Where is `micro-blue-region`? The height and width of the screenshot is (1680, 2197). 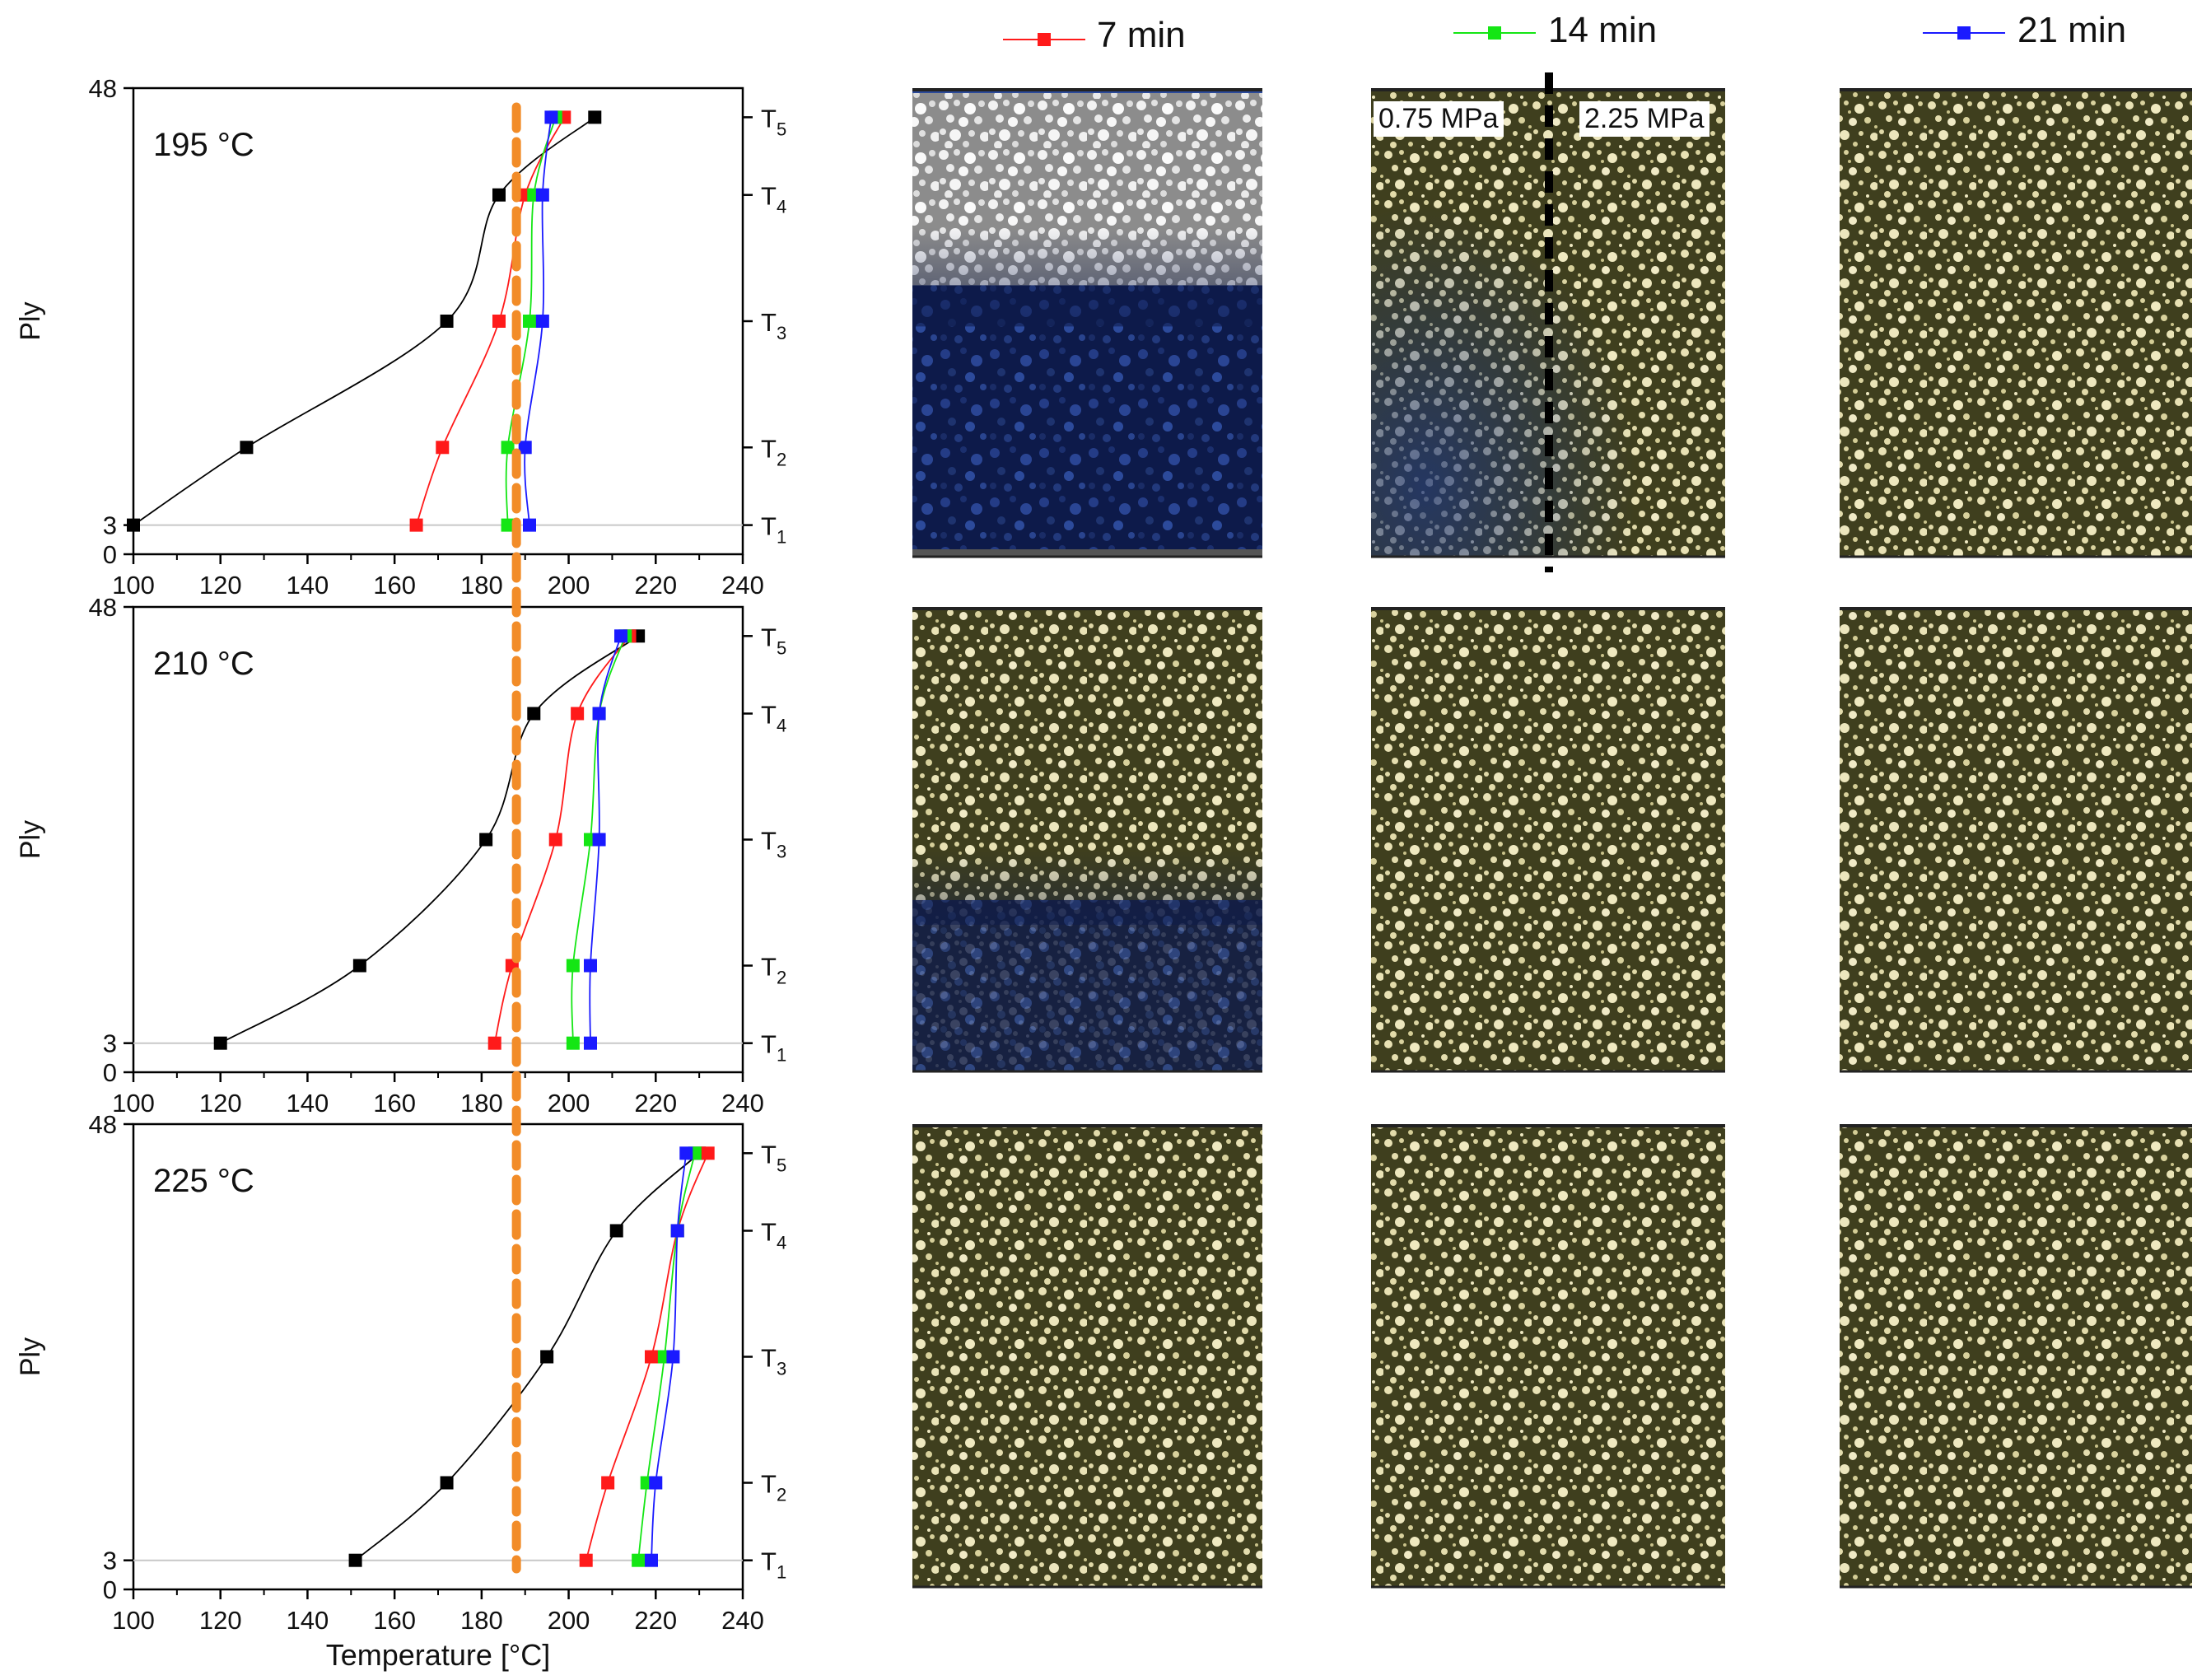 micro-blue-region is located at coordinates (1087, 985).